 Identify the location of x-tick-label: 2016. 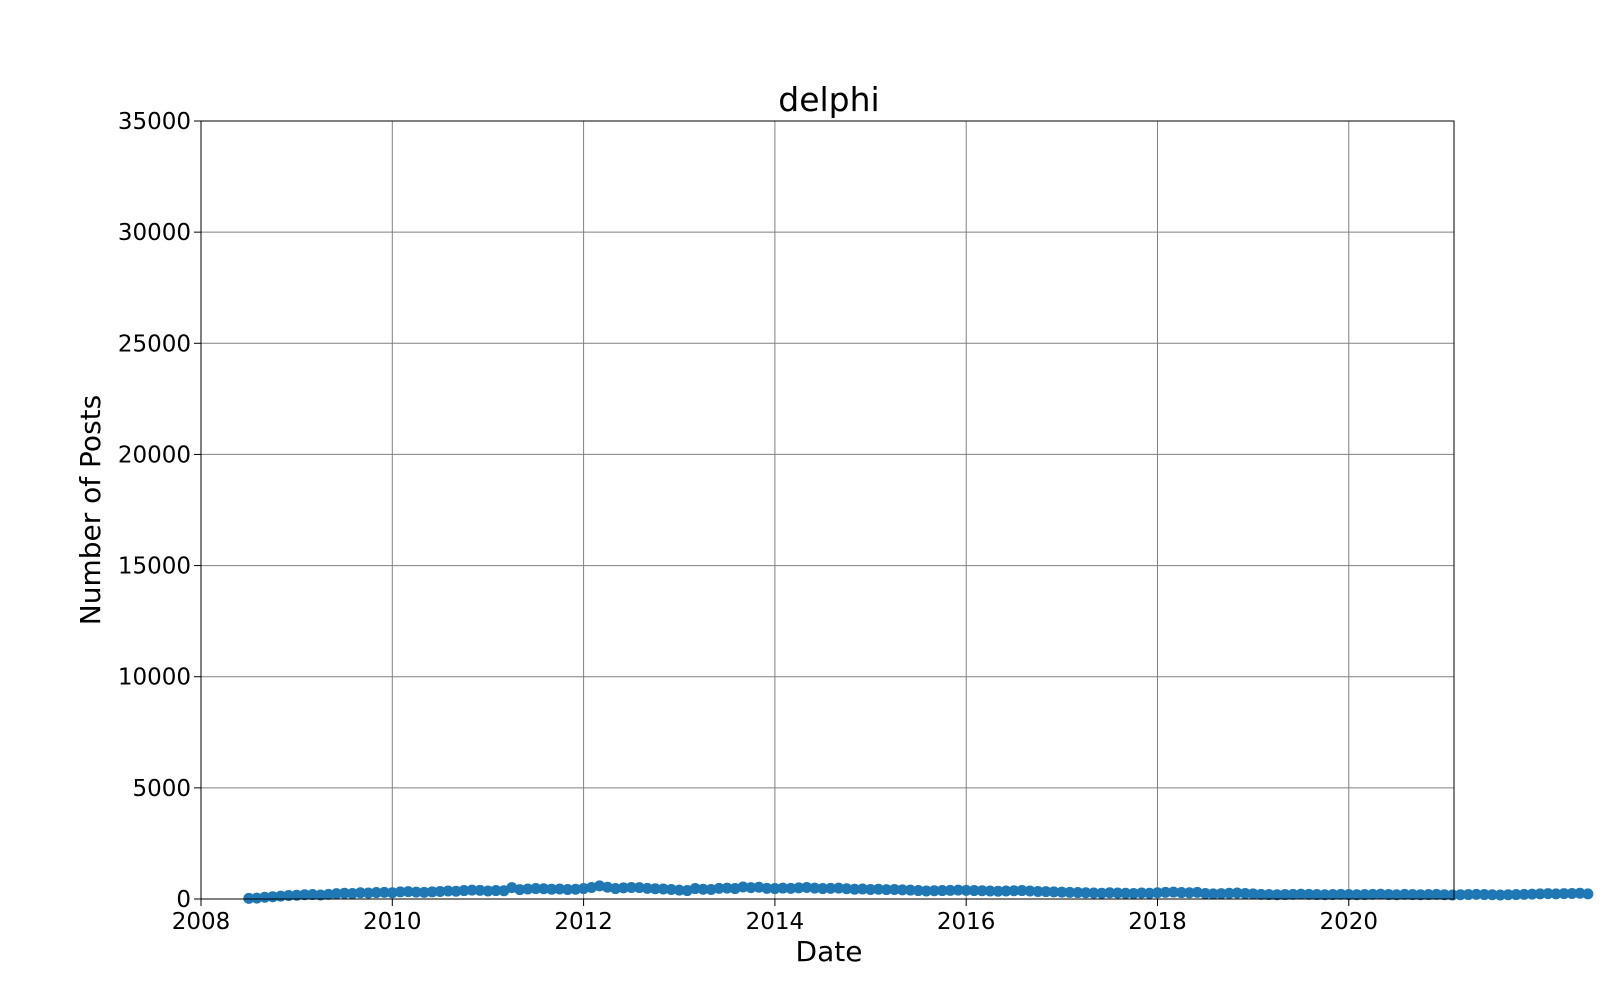
(966, 922).